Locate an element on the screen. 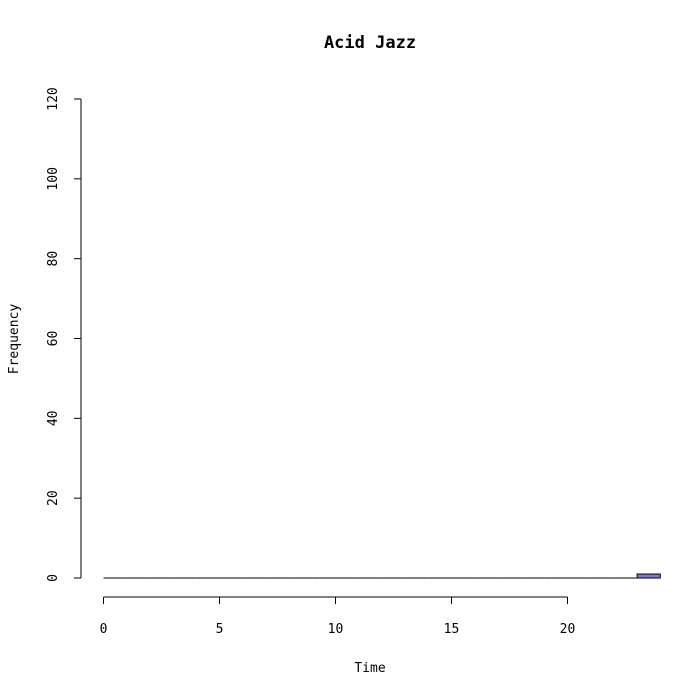 The height and width of the screenshot is (699, 699). y-axis: 0 20 40 60 80 100 120 is located at coordinates (64, 334).